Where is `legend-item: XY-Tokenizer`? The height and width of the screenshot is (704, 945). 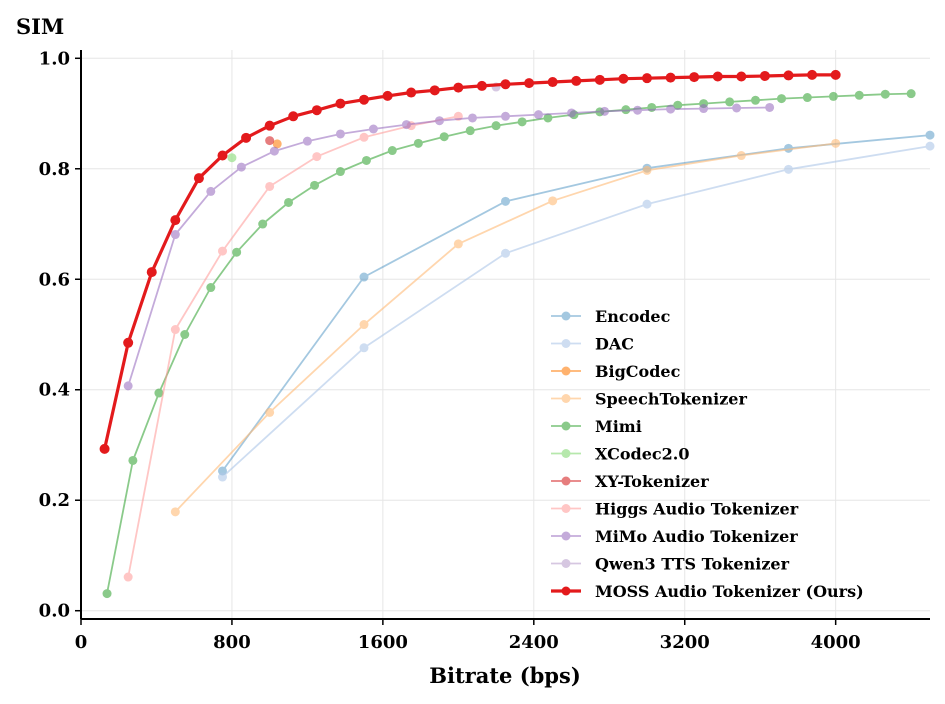 legend-item: XY-Tokenizer is located at coordinates (630, 481).